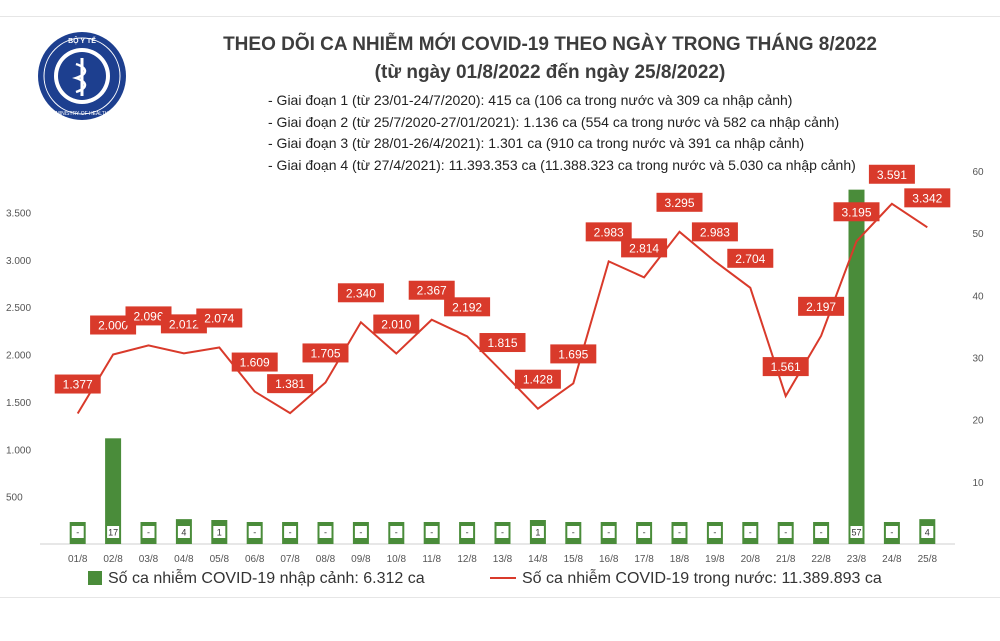 The height and width of the screenshot is (641, 1000). I want to click on x-tick-label: 03/8, so click(149, 559).